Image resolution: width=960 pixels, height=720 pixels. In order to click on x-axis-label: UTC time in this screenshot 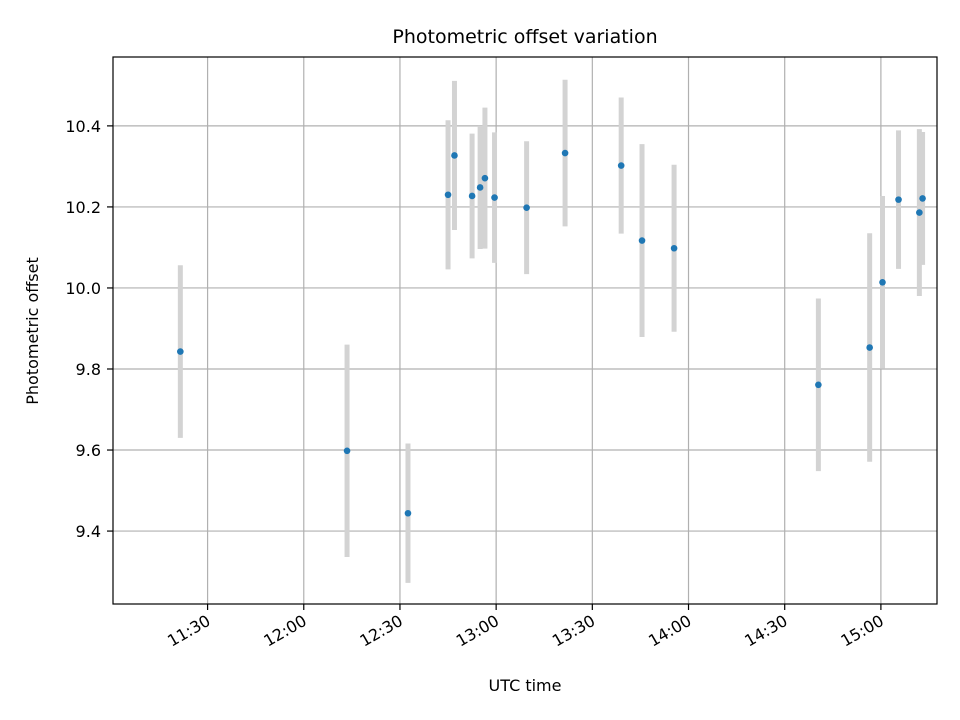, I will do `click(525, 685)`.